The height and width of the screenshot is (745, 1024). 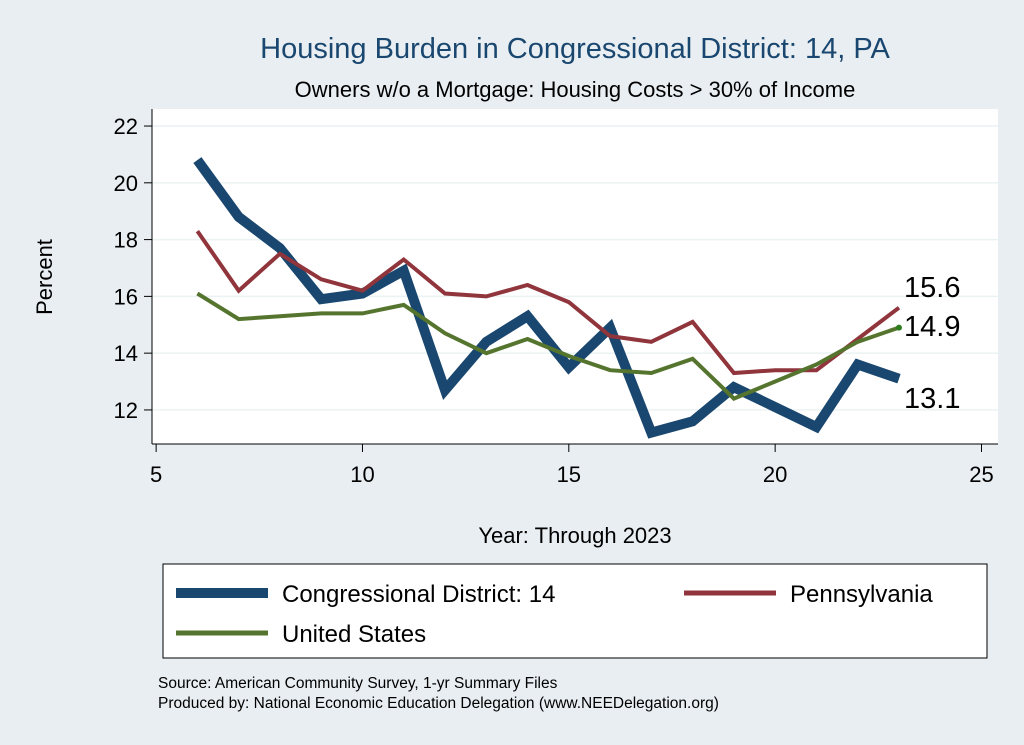 What do you see at coordinates (126, 183) in the screenshot?
I see `y-tick-label-20: 20` at bounding box center [126, 183].